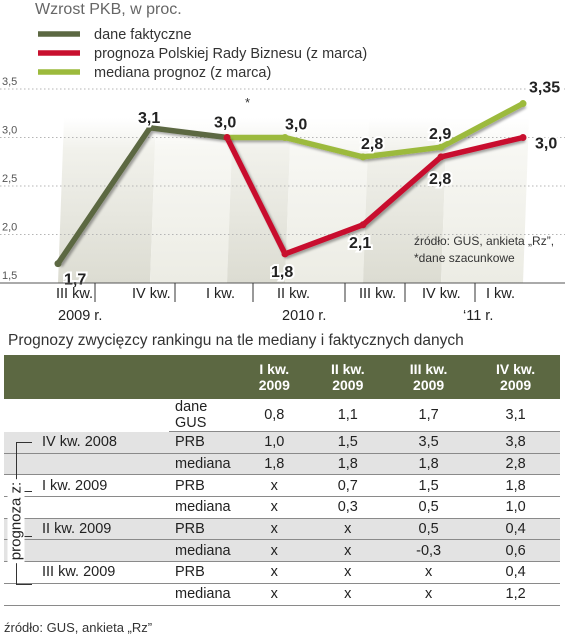  I want to click on cell-value: 1,2, so click(515, 594).